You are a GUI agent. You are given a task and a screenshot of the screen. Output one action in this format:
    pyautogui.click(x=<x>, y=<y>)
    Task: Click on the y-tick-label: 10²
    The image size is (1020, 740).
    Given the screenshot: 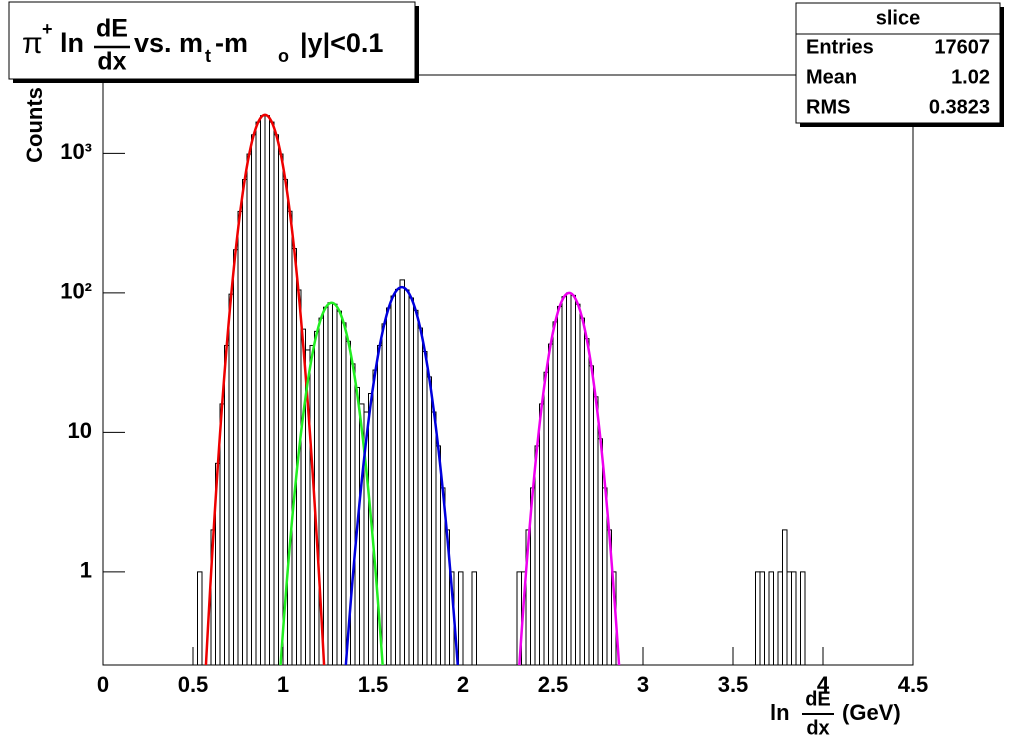 What is the action you would take?
    pyautogui.click(x=76, y=291)
    